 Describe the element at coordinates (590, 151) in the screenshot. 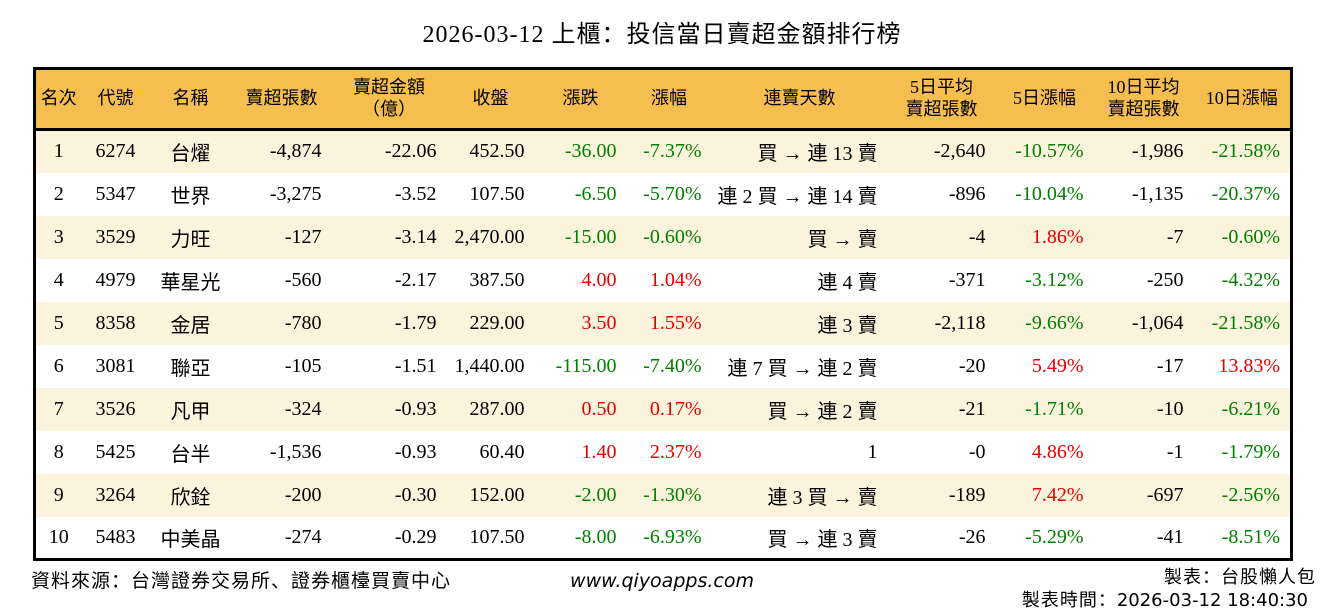

I see `cell-change: -36.00` at that location.